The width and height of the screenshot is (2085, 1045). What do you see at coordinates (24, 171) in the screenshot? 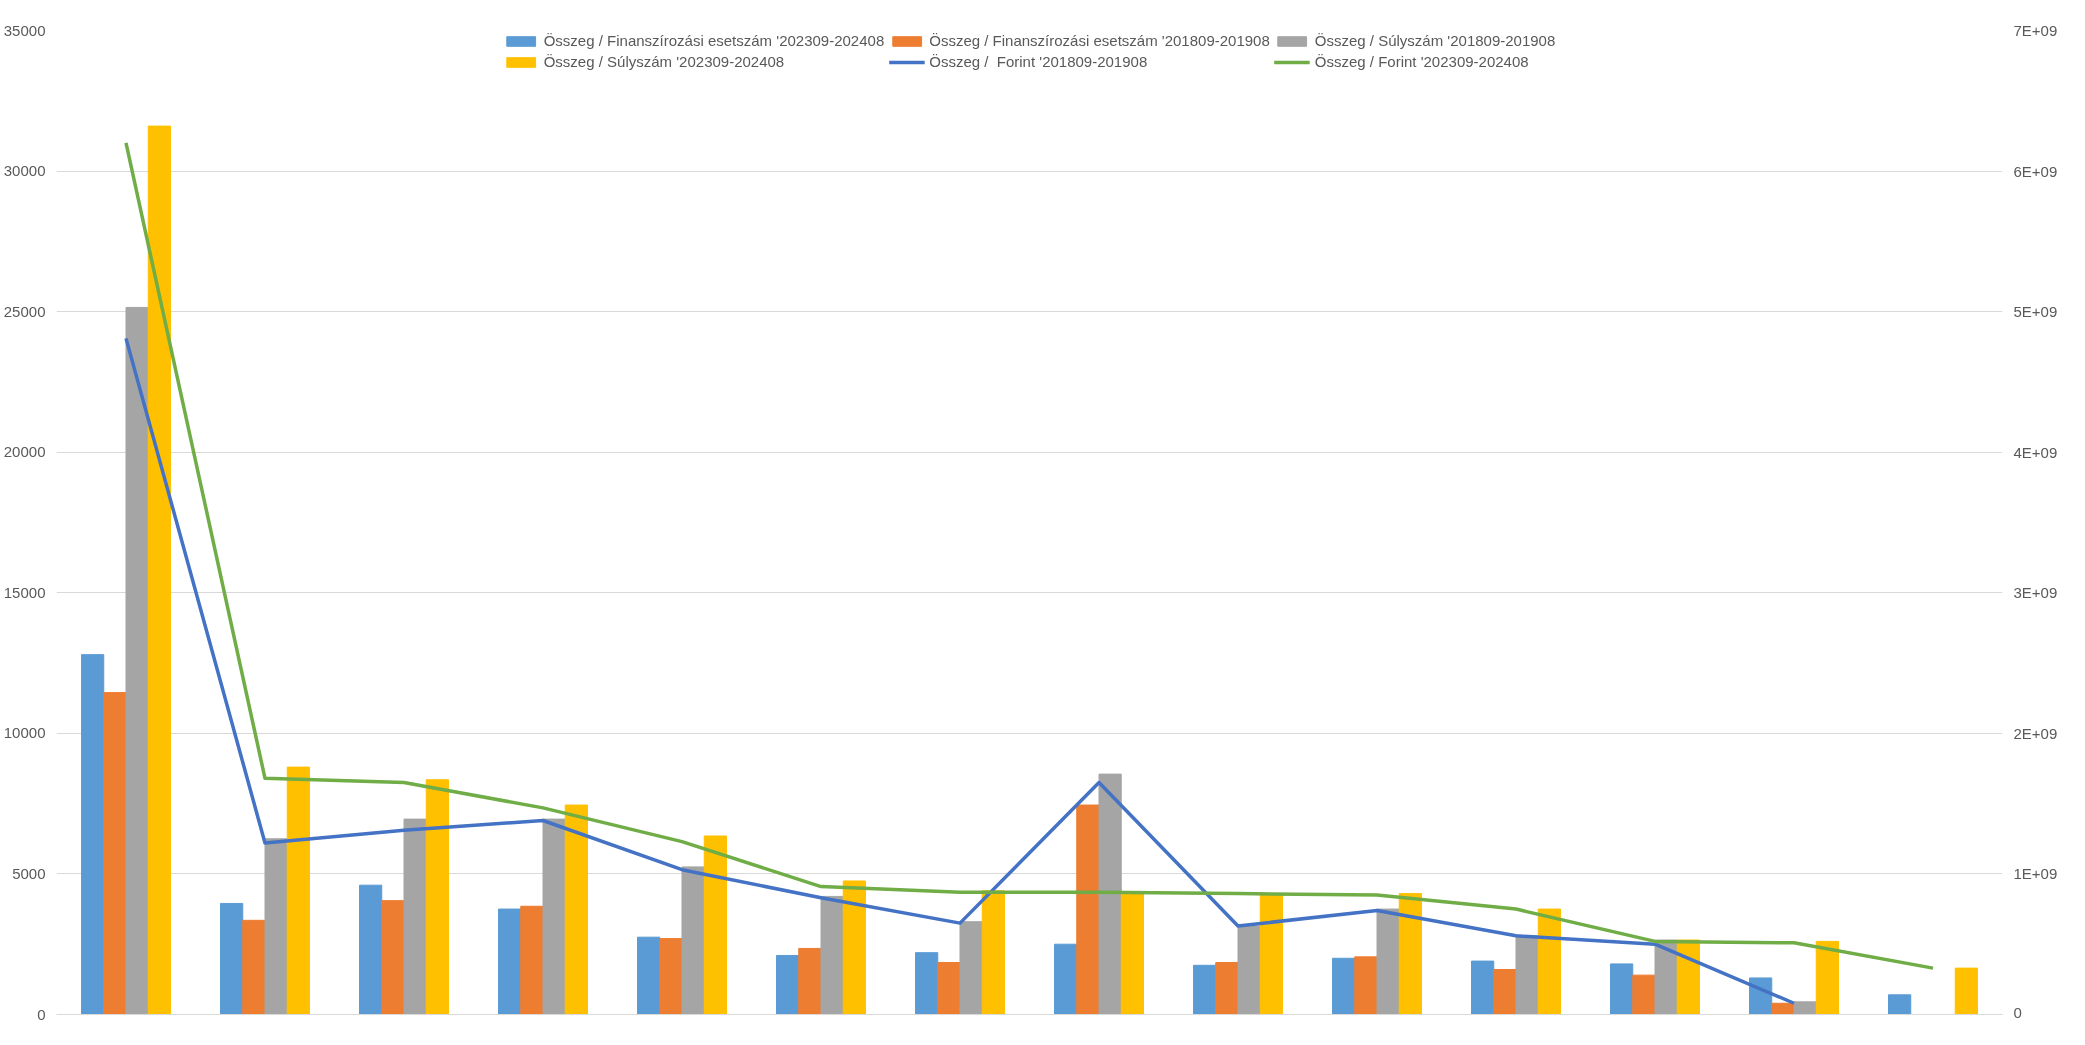
I see `y-tick-label: 30000` at bounding box center [24, 171].